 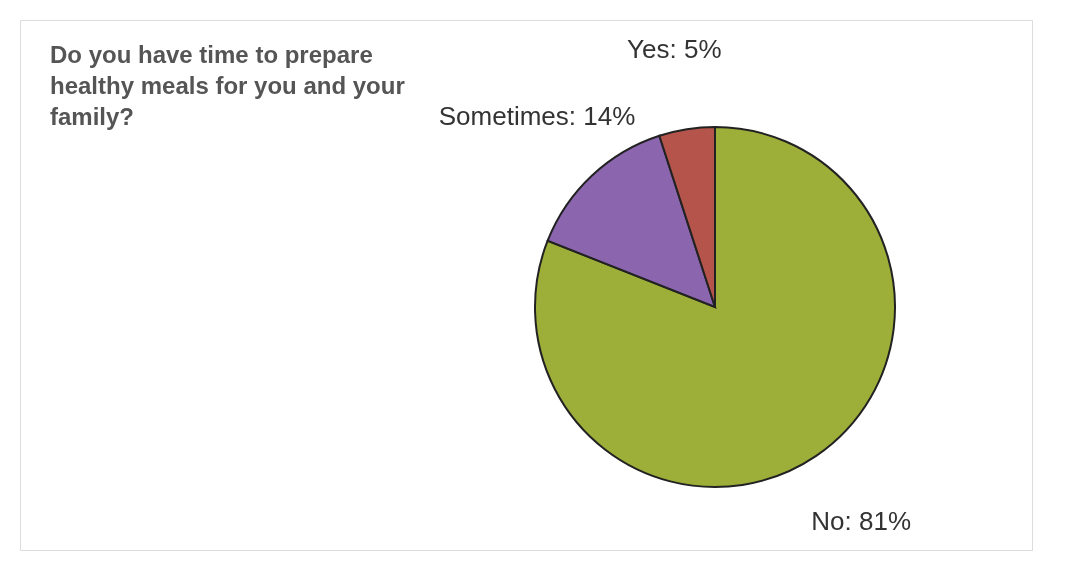 What do you see at coordinates (674, 49) in the screenshot?
I see `slice-label: Yes: 5%` at bounding box center [674, 49].